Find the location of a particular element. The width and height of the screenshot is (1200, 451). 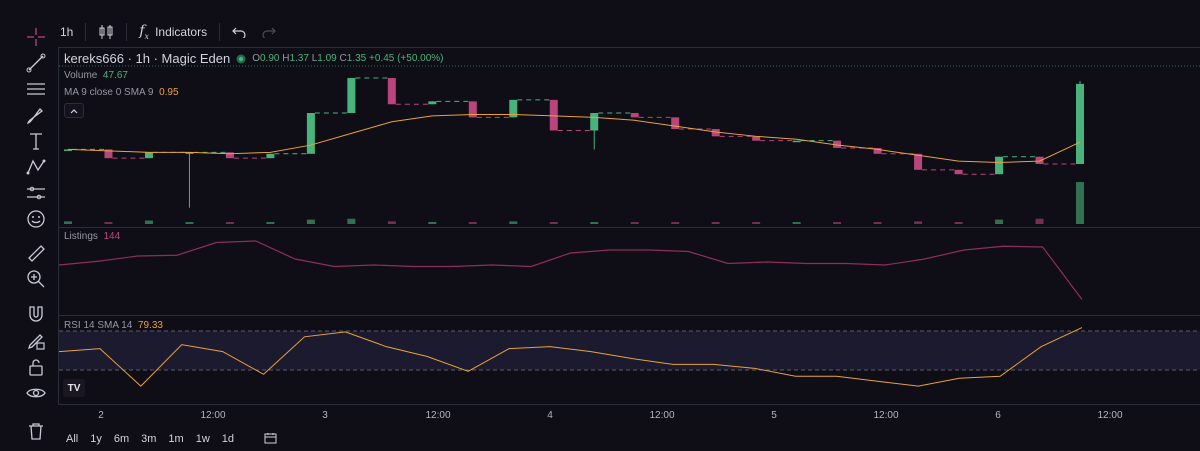

range-1d: 1d is located at coordinates (228, 439).